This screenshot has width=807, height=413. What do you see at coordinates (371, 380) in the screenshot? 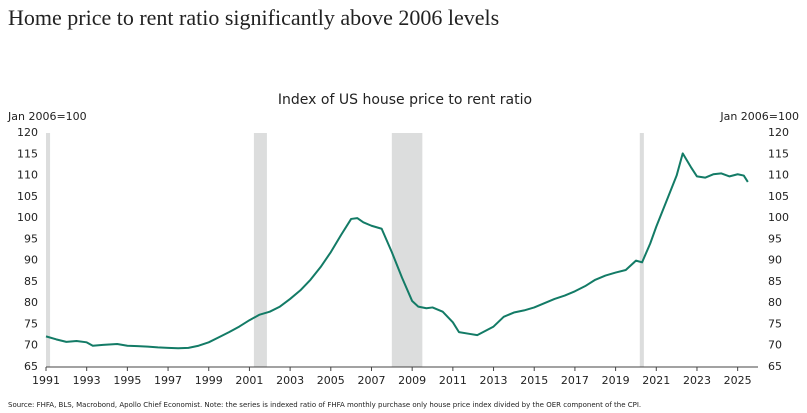
I see `x-tick-label: 2007` at bounding box center [371, 380].